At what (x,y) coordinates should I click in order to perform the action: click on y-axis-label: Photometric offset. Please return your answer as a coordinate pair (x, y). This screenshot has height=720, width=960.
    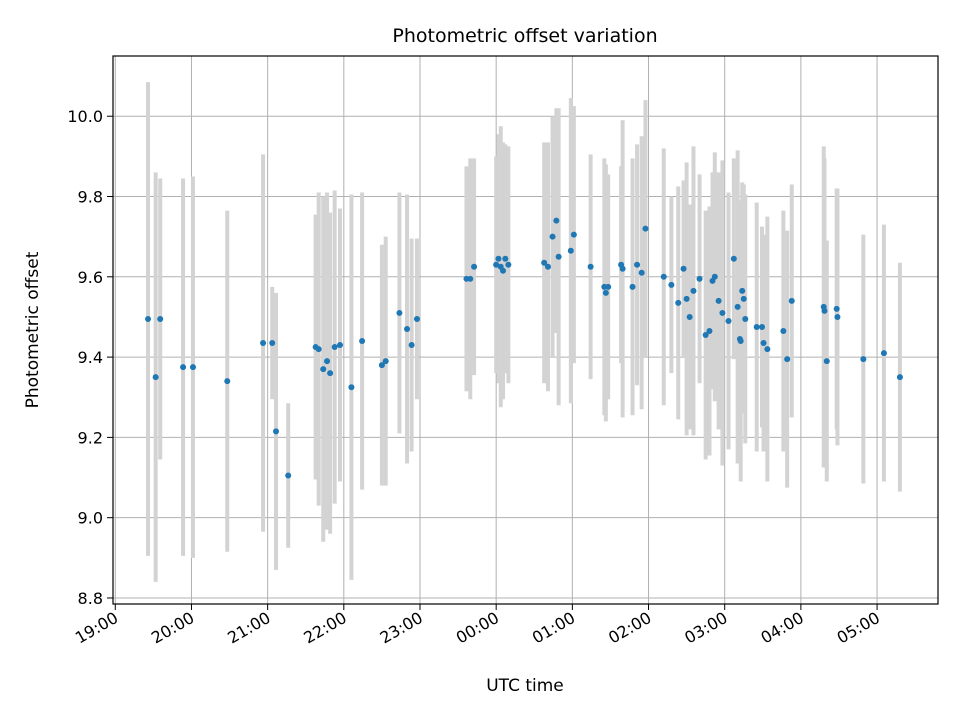
    Looking at the image, I should click on (33, 329).